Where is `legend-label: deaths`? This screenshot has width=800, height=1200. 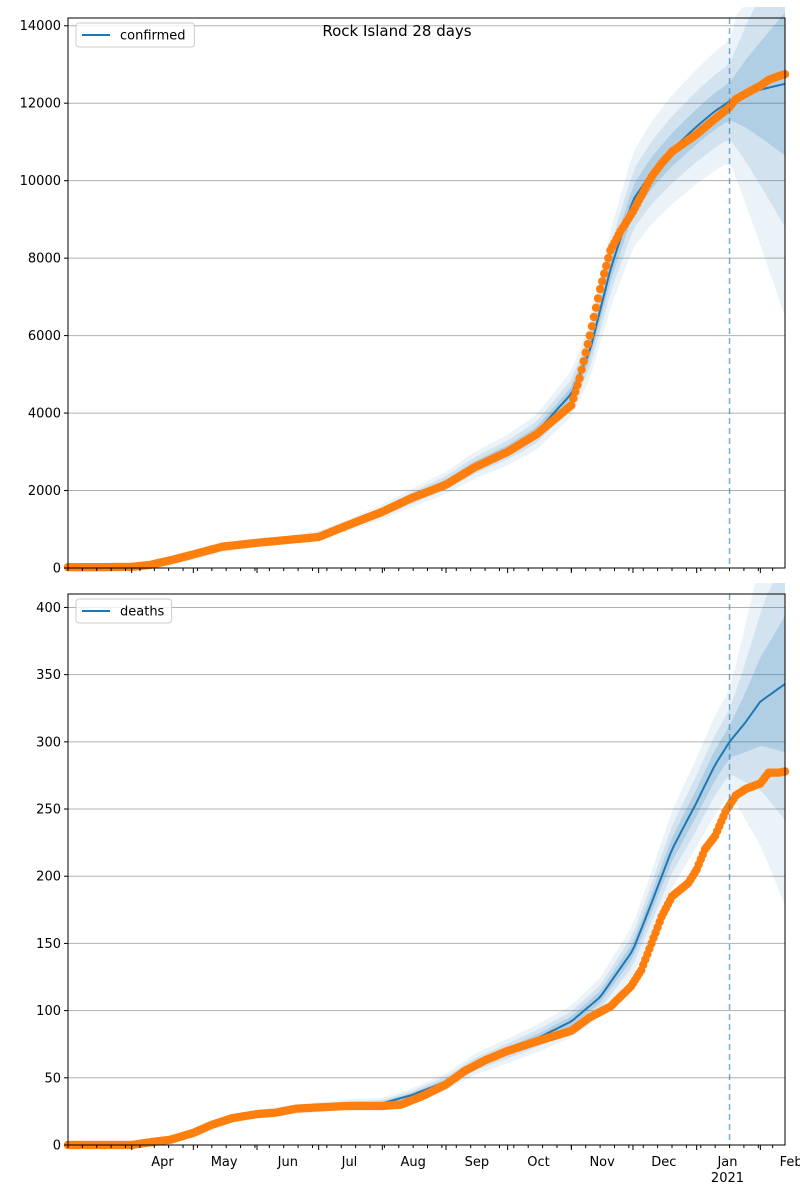
legend-label: deaths is located at coordinates (142, 612).